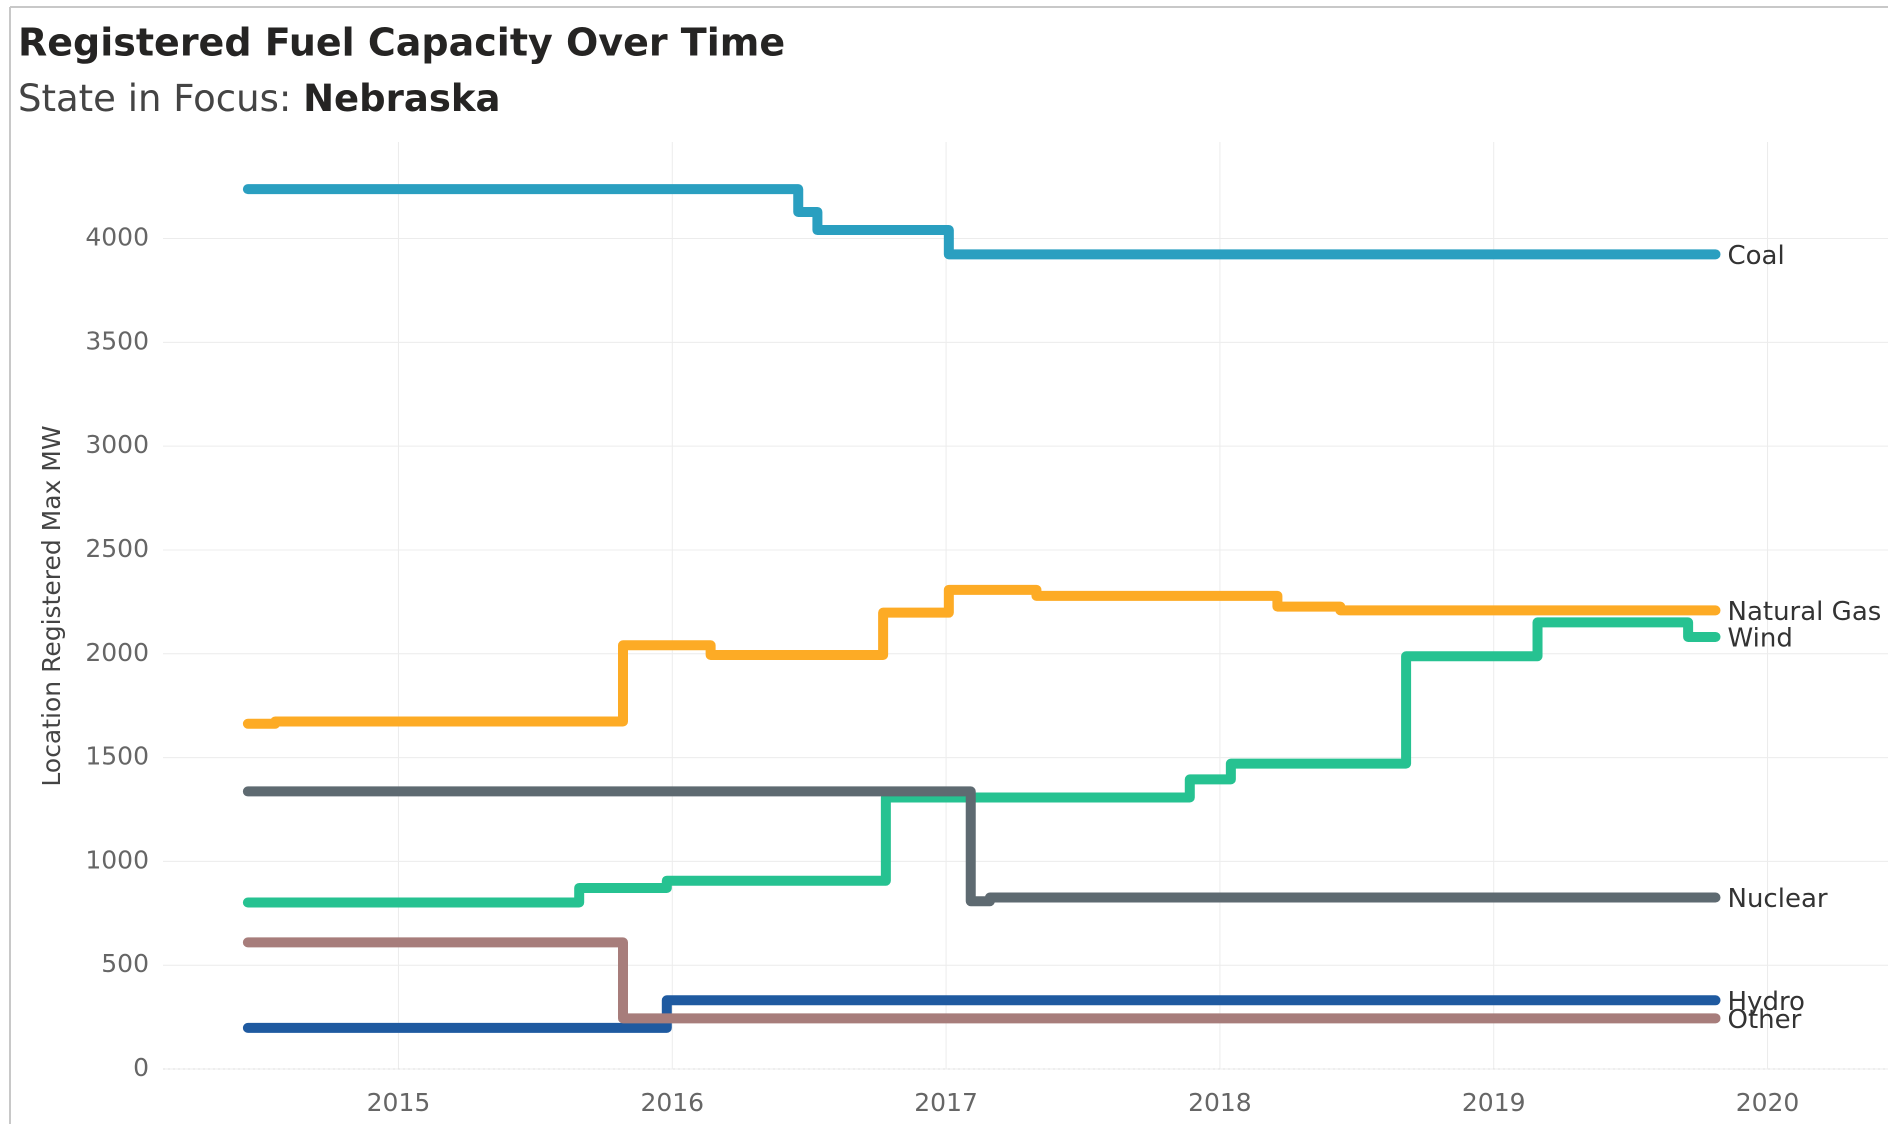 This screenshot has height=1124, width=1888. What do you see at coordinates (1778, 899) in the screenshot?
I see `series-end-label: Nuclear` at bounding box center [1778, 899].